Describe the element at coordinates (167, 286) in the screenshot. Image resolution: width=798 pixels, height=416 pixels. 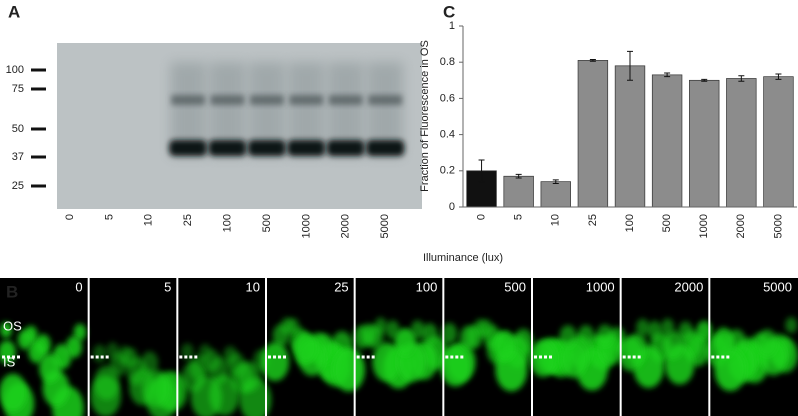
I see `micrograph-label: 5` at that location.